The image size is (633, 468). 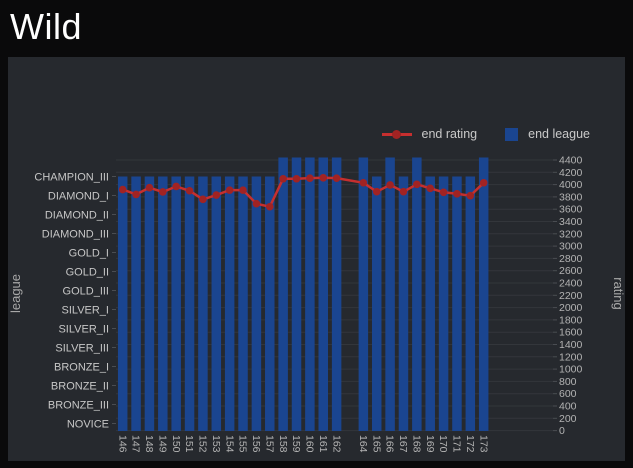 I want to click on x-tick-label: 169, so click(x=430, y=444).